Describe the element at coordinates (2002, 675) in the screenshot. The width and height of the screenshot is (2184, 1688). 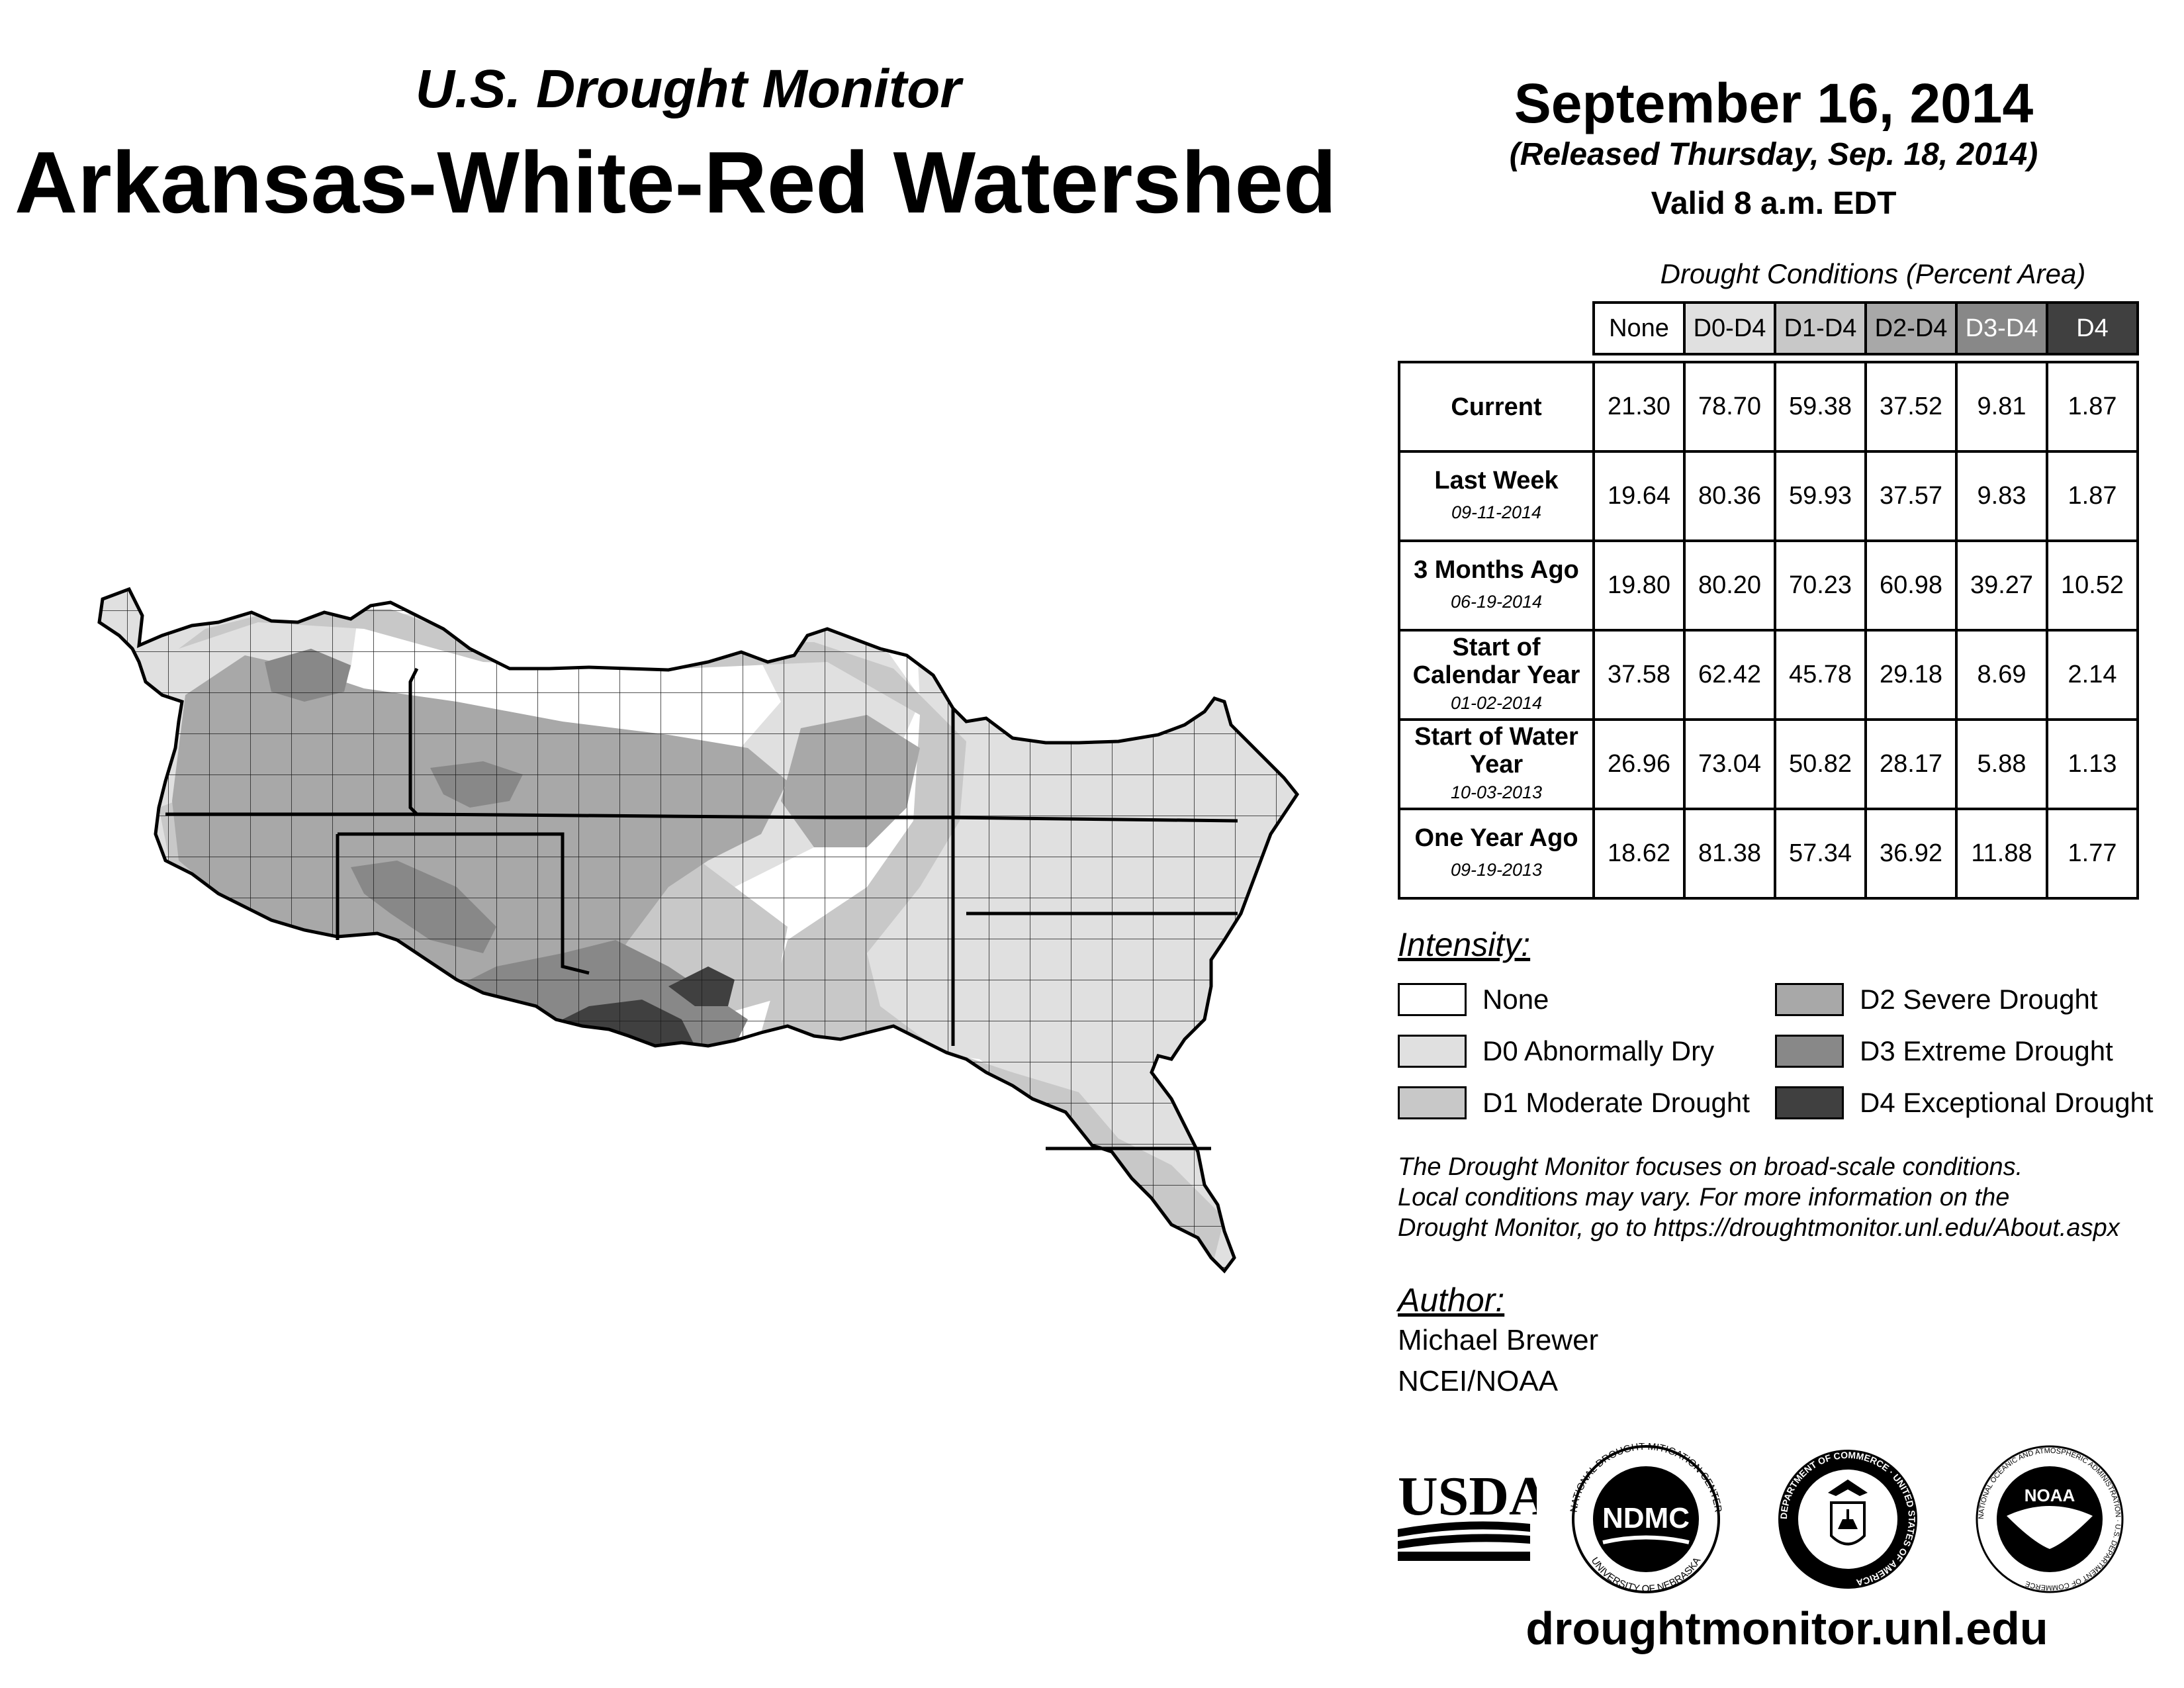
I see `table-cell: 8.69` at that location.